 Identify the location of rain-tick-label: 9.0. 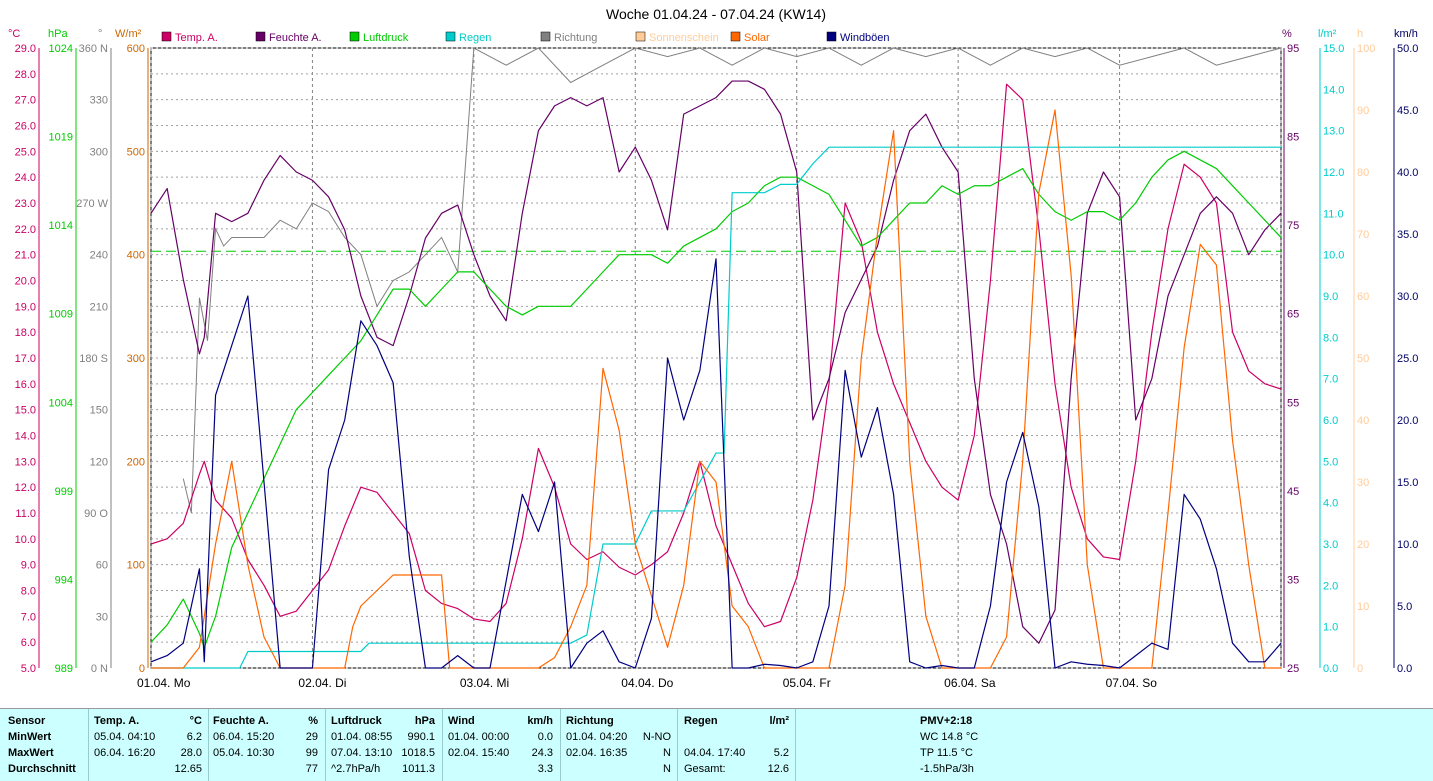
(1330, 297).